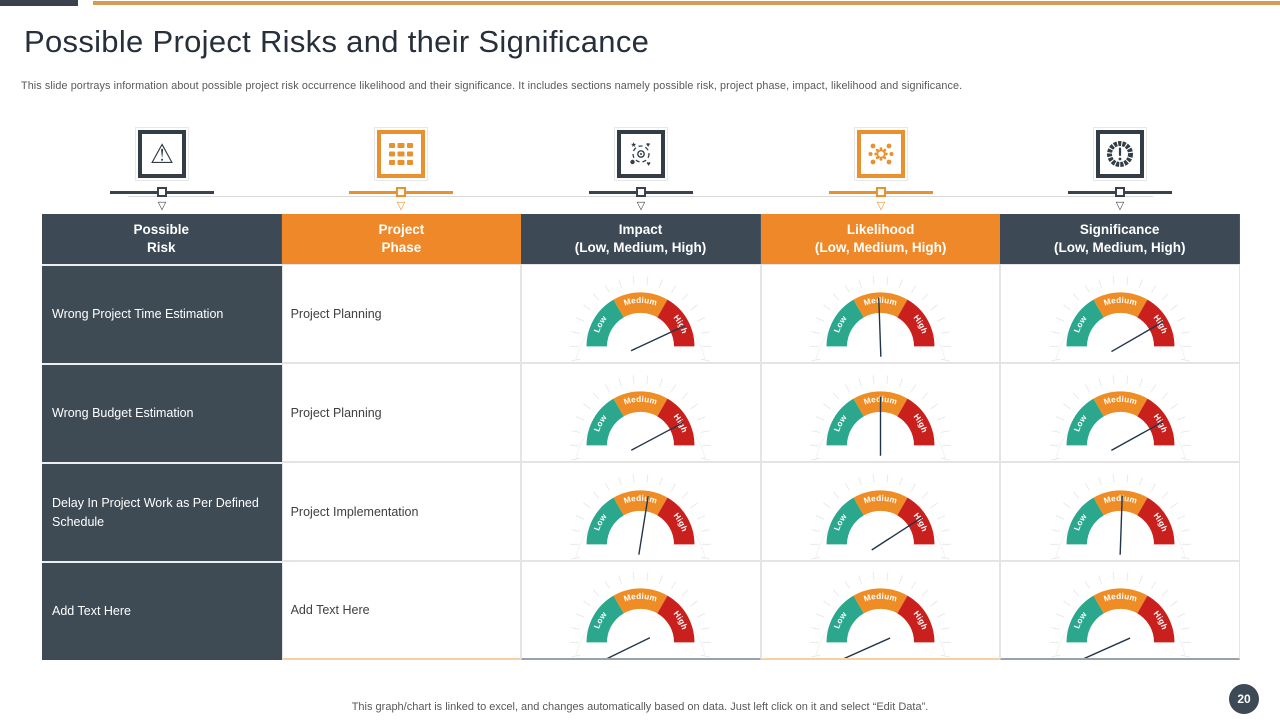 This screenshot has height=720, width=1280. What do you see at coordinates (162, 412) in the screenshot?
I see `risk-cell: Wrong Budget Estimation` at bounding box center [162, 412].